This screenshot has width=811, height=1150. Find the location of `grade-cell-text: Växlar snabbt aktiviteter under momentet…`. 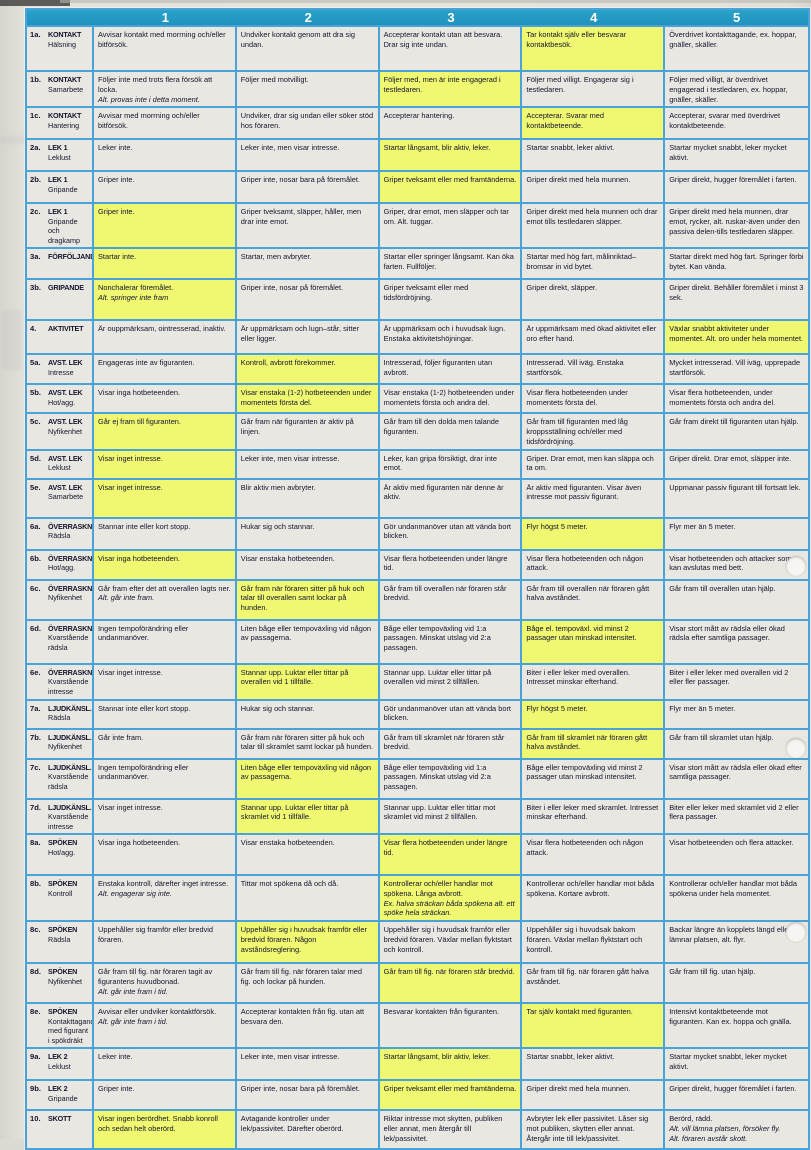

grade-cell-text: Växlar snabbt aktiviteter under momentet… is located at coordinates (736, 334).